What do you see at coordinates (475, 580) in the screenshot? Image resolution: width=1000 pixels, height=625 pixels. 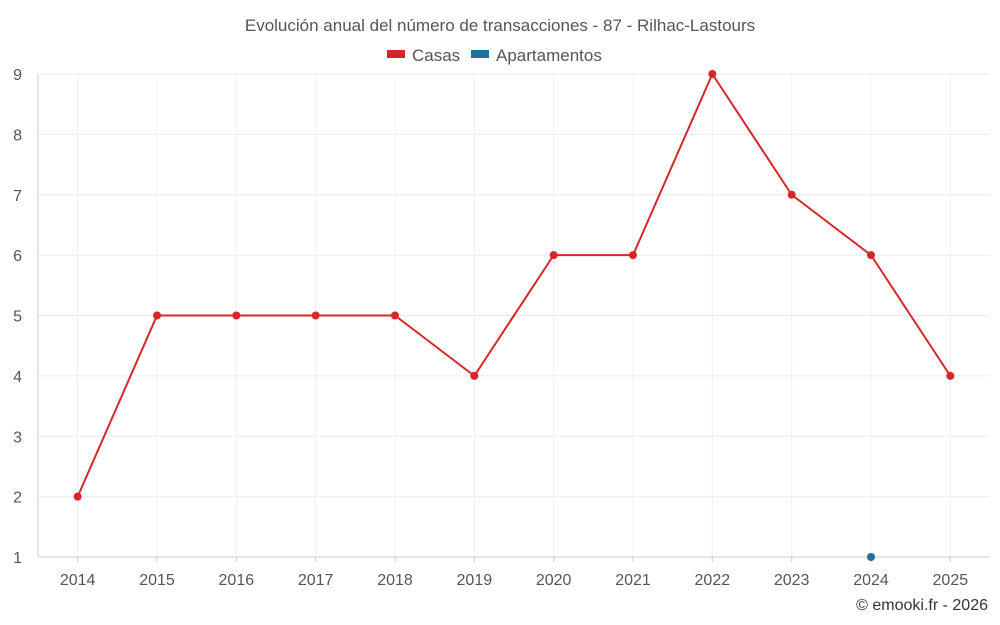 I see `x-tick-label: 2019` at bounding box center [475, 580].